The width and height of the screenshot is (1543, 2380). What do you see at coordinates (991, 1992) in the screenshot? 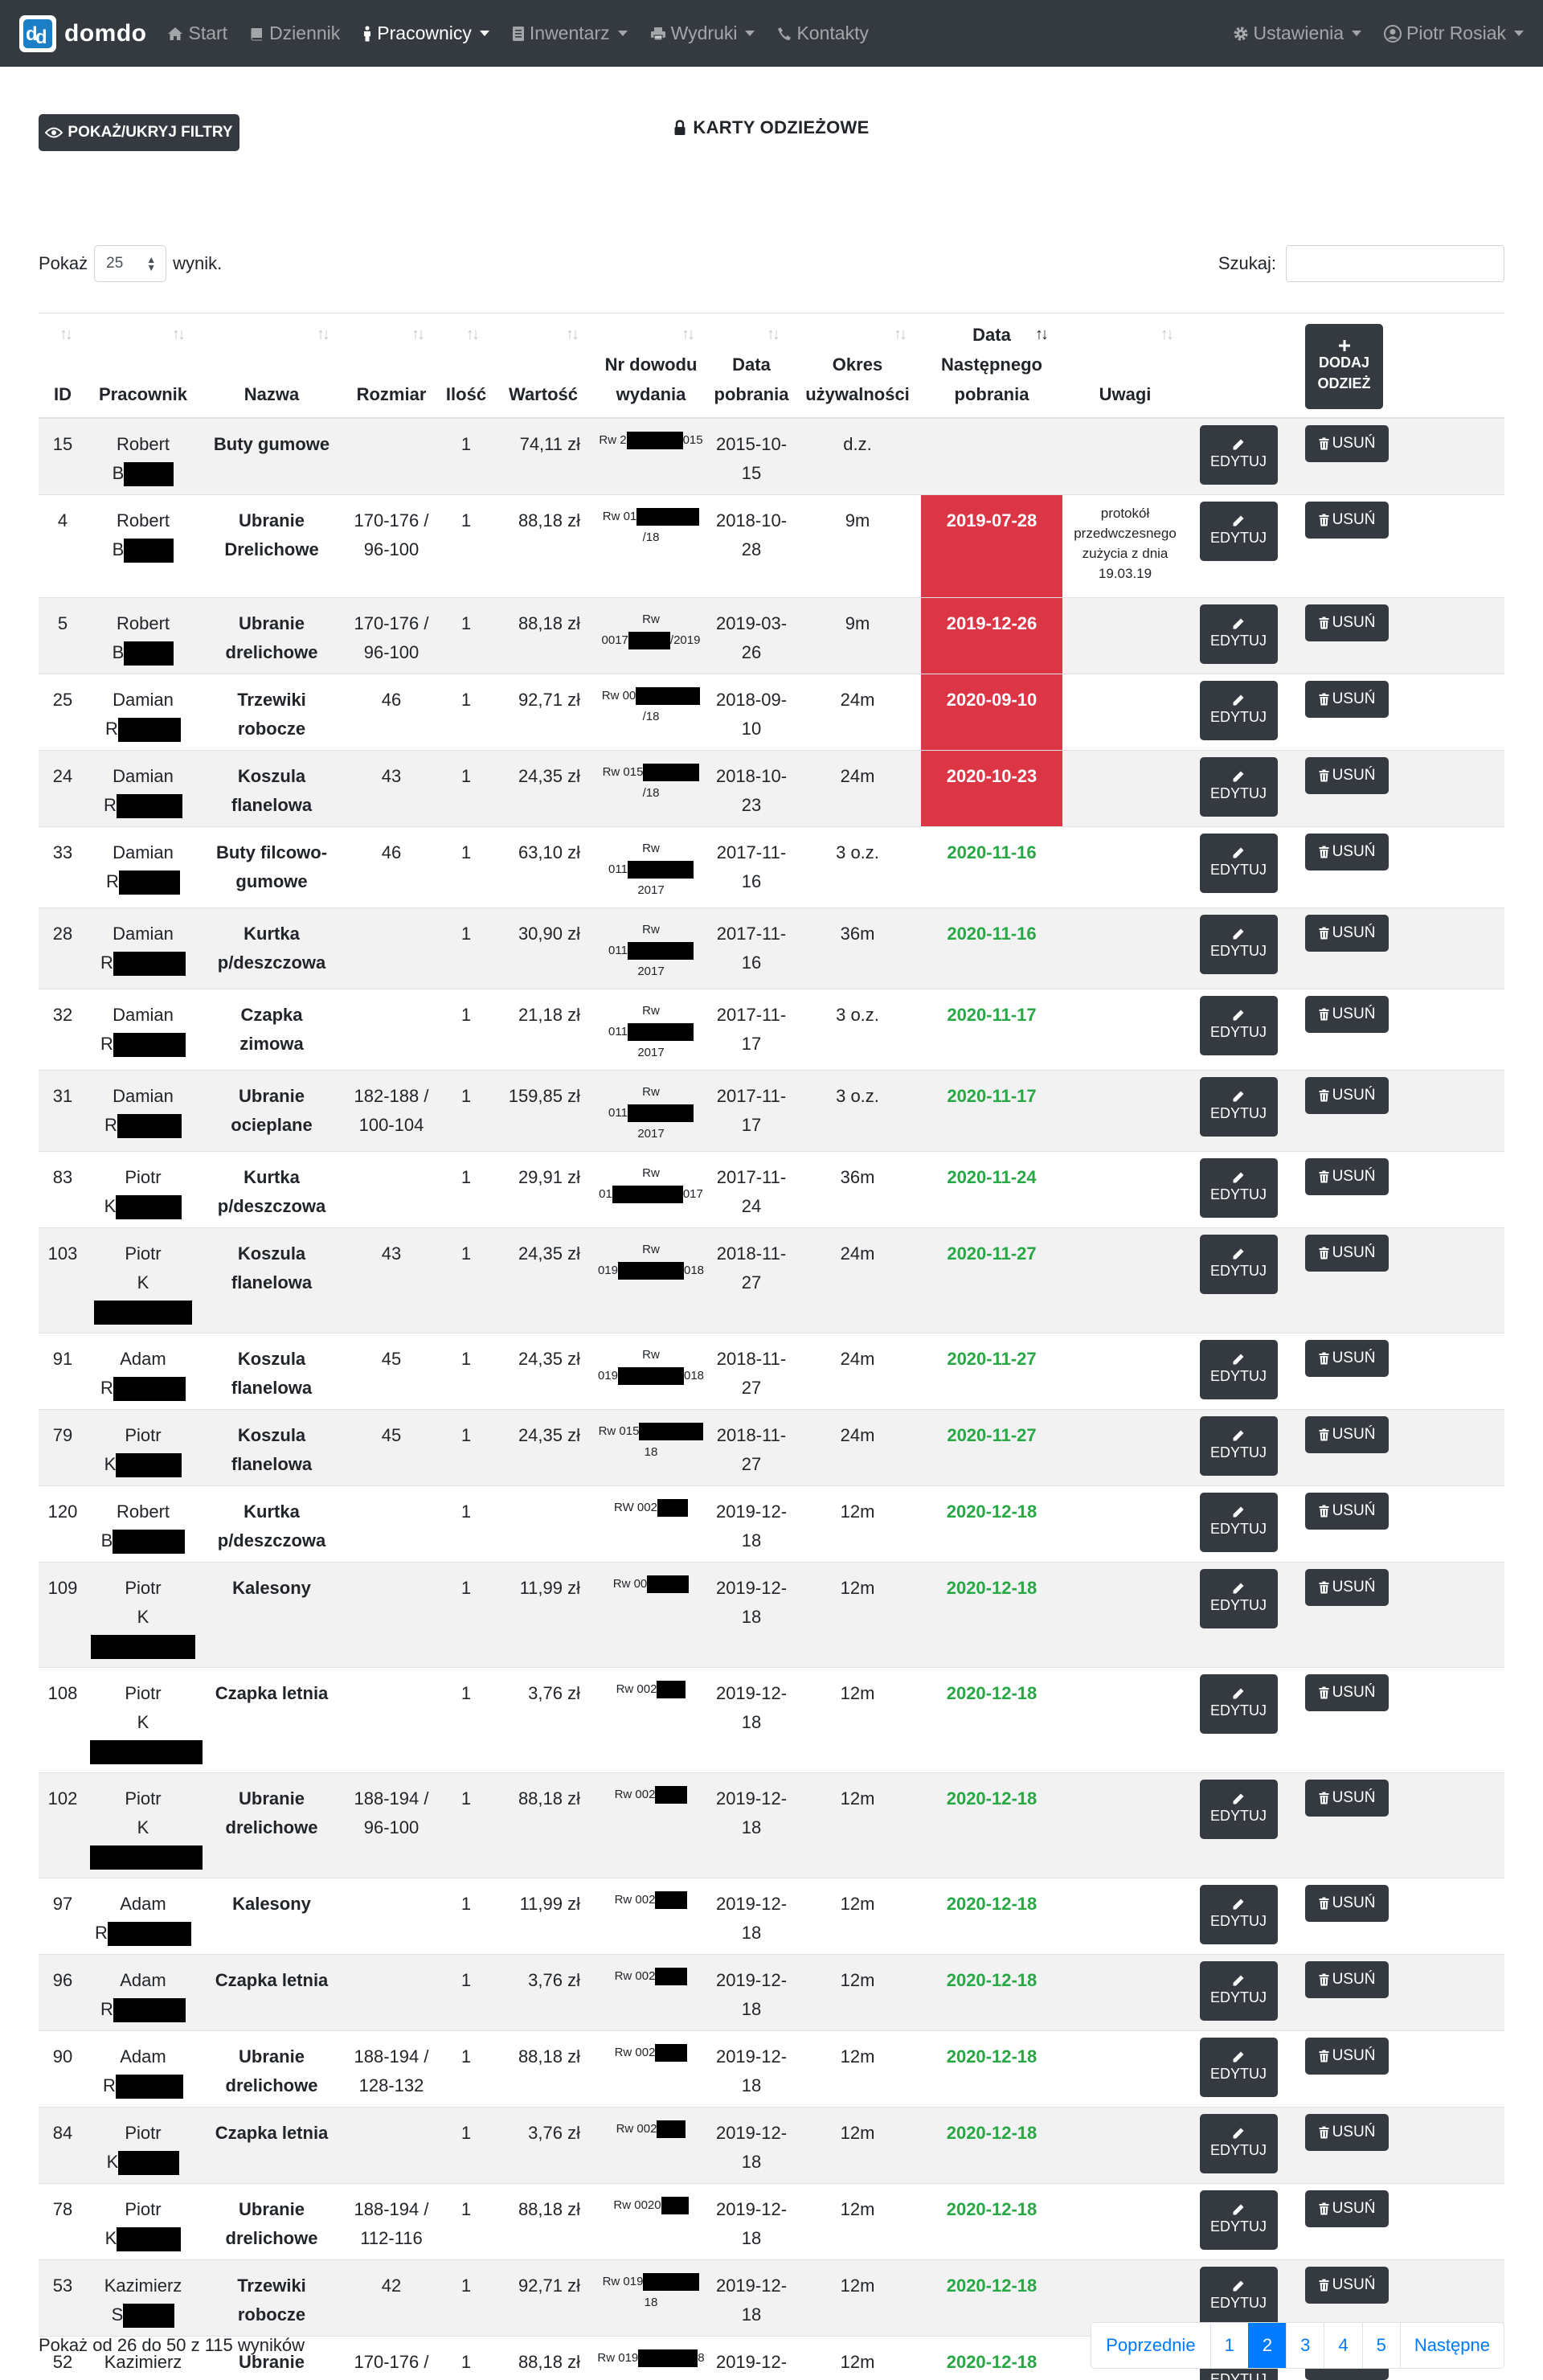
I see `cell-next-date: 2020-12-18` at bounding box center [991, 1992].